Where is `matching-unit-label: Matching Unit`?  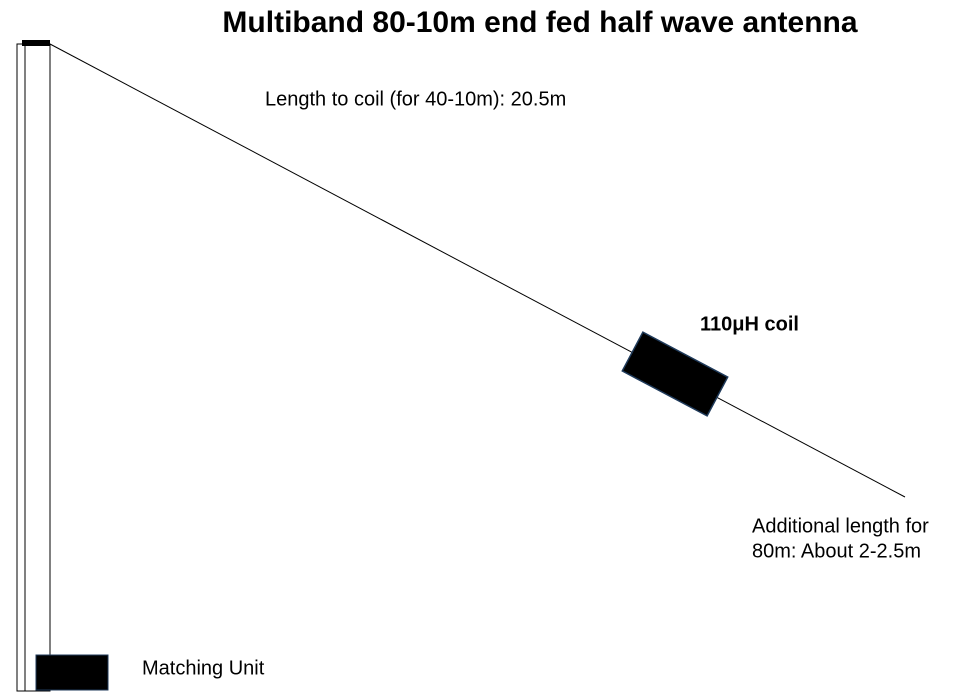 matching-unit-label: Matching Unit is located at coordinates (203, 668).